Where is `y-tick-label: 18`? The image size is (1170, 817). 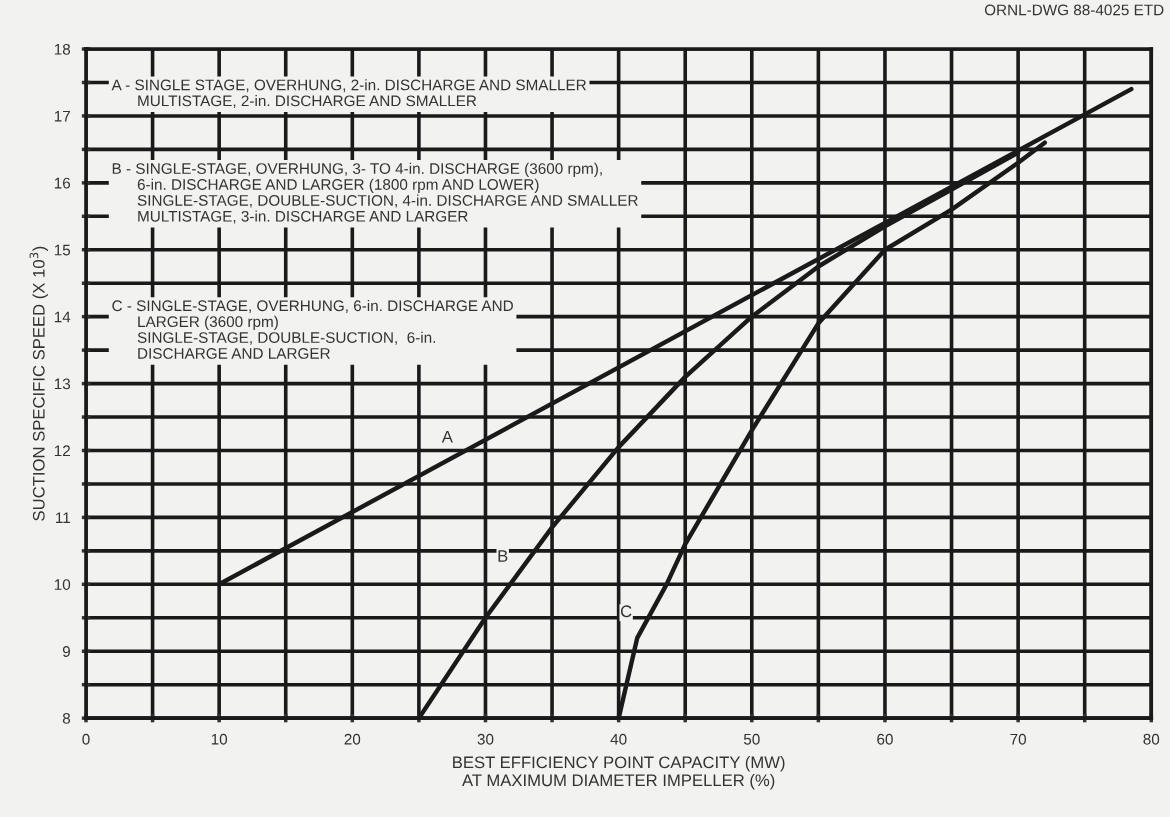 y-tick-label: 18 is located at coordinates (62, 49).